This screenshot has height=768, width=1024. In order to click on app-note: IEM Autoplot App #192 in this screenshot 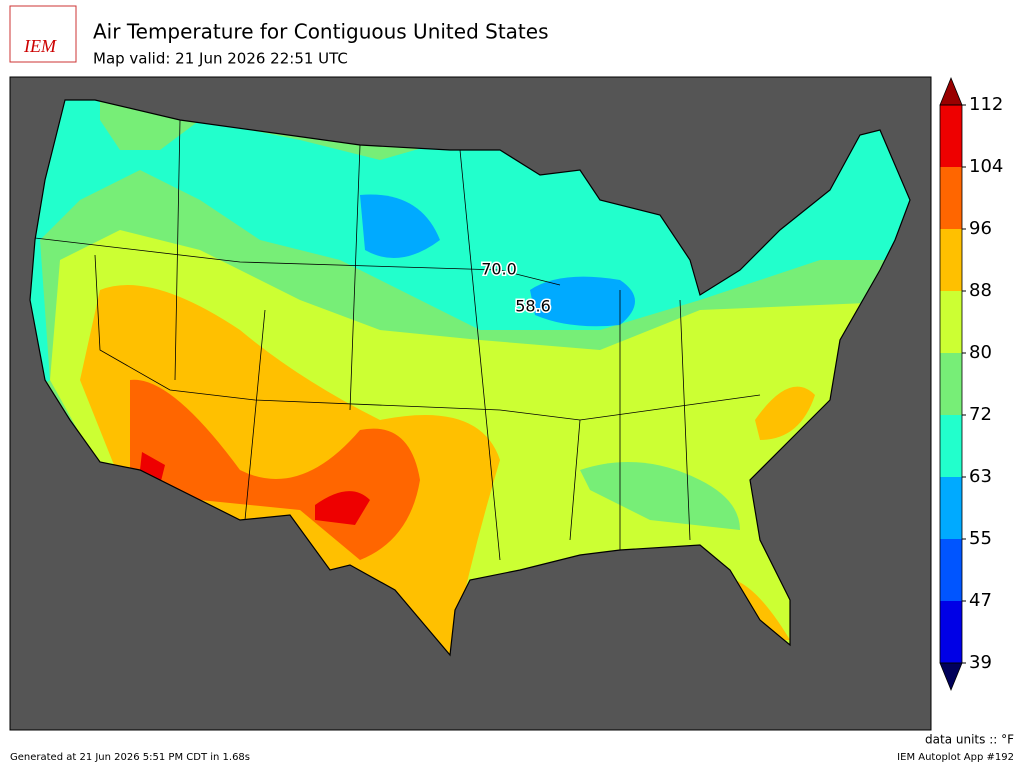, I will do `click(955, 757)`.